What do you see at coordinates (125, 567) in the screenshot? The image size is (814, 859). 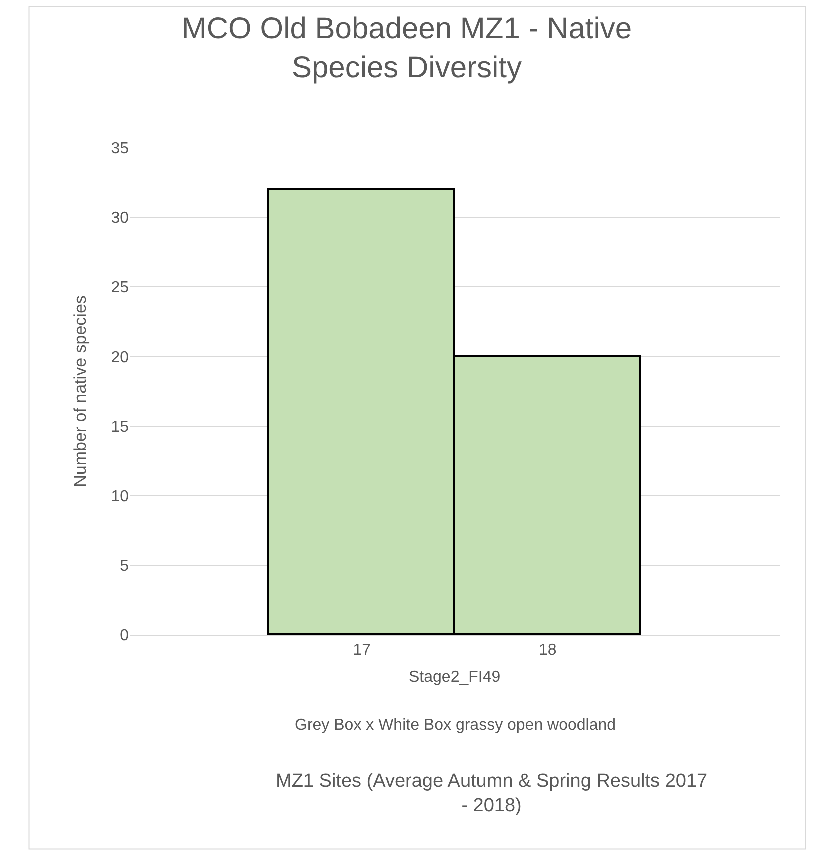 I see `y-tick-label: 5` at bounding box center [125, 567].